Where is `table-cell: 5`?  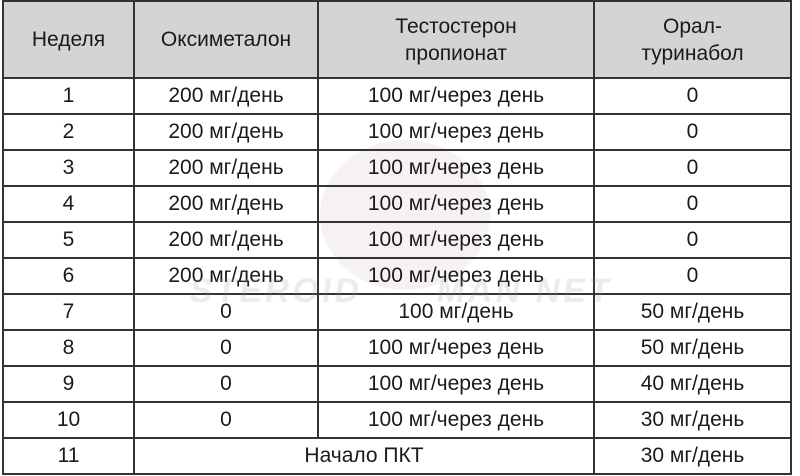 table-cell: 5 is located at coordinates (68, 240).